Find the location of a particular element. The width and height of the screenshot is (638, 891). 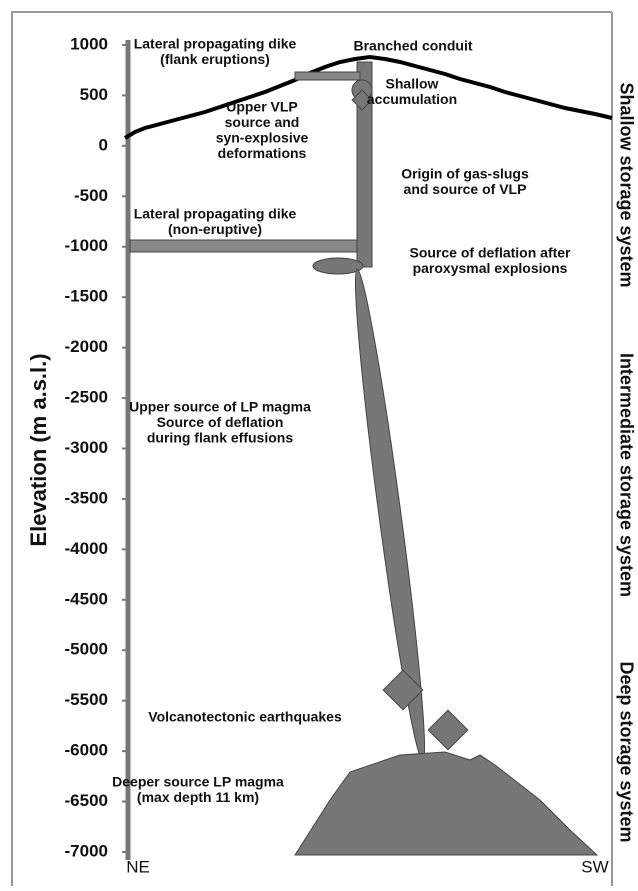

x-label: NE is located at coordinates (138, 866).